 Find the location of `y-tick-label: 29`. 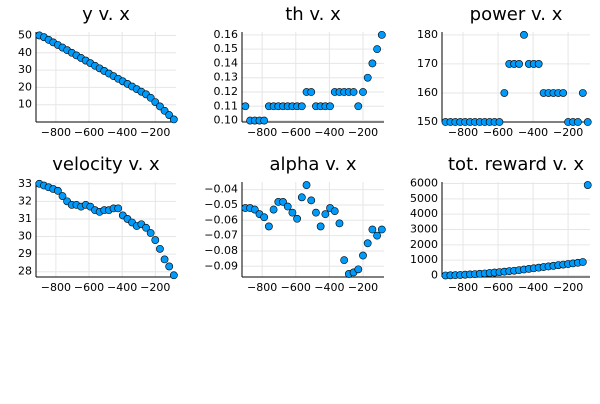

y-tick-label: 29 is located at coordinates (25, 253).